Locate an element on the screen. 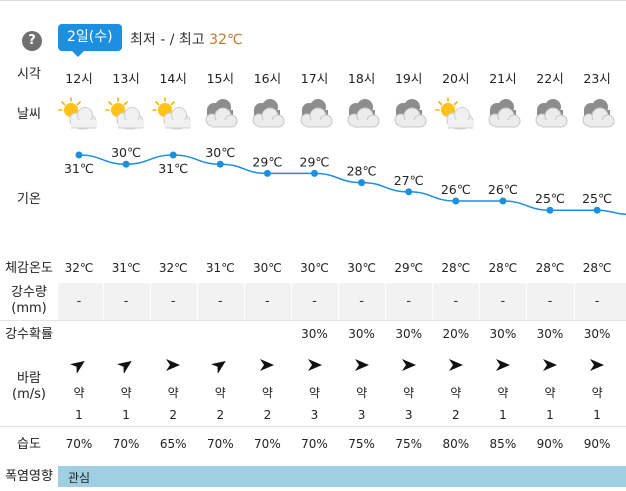  label-wind-line2: (m/s) is located at coordinates (29, 394).